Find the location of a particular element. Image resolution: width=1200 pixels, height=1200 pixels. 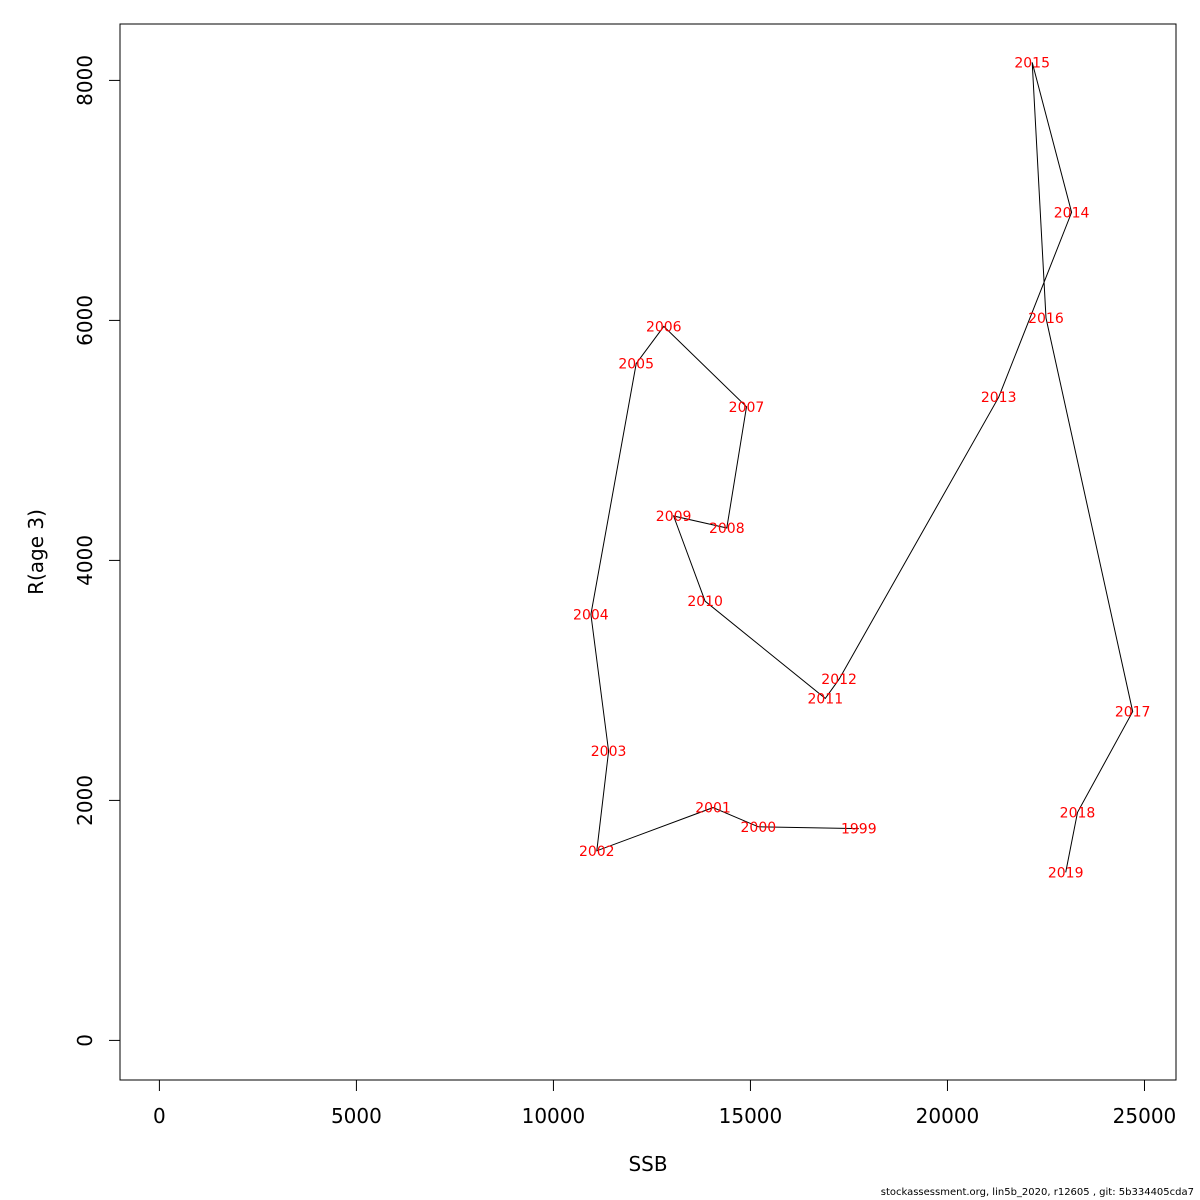

x-tick-label: 0 is located at coordinates (159, 1116).